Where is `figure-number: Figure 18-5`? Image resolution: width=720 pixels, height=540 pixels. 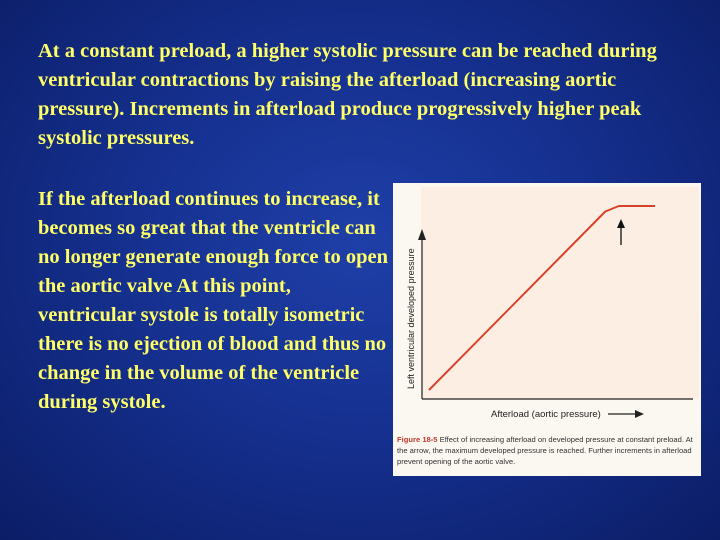
figure-number: Figure 18-5 is located at coordinates (417, 439).